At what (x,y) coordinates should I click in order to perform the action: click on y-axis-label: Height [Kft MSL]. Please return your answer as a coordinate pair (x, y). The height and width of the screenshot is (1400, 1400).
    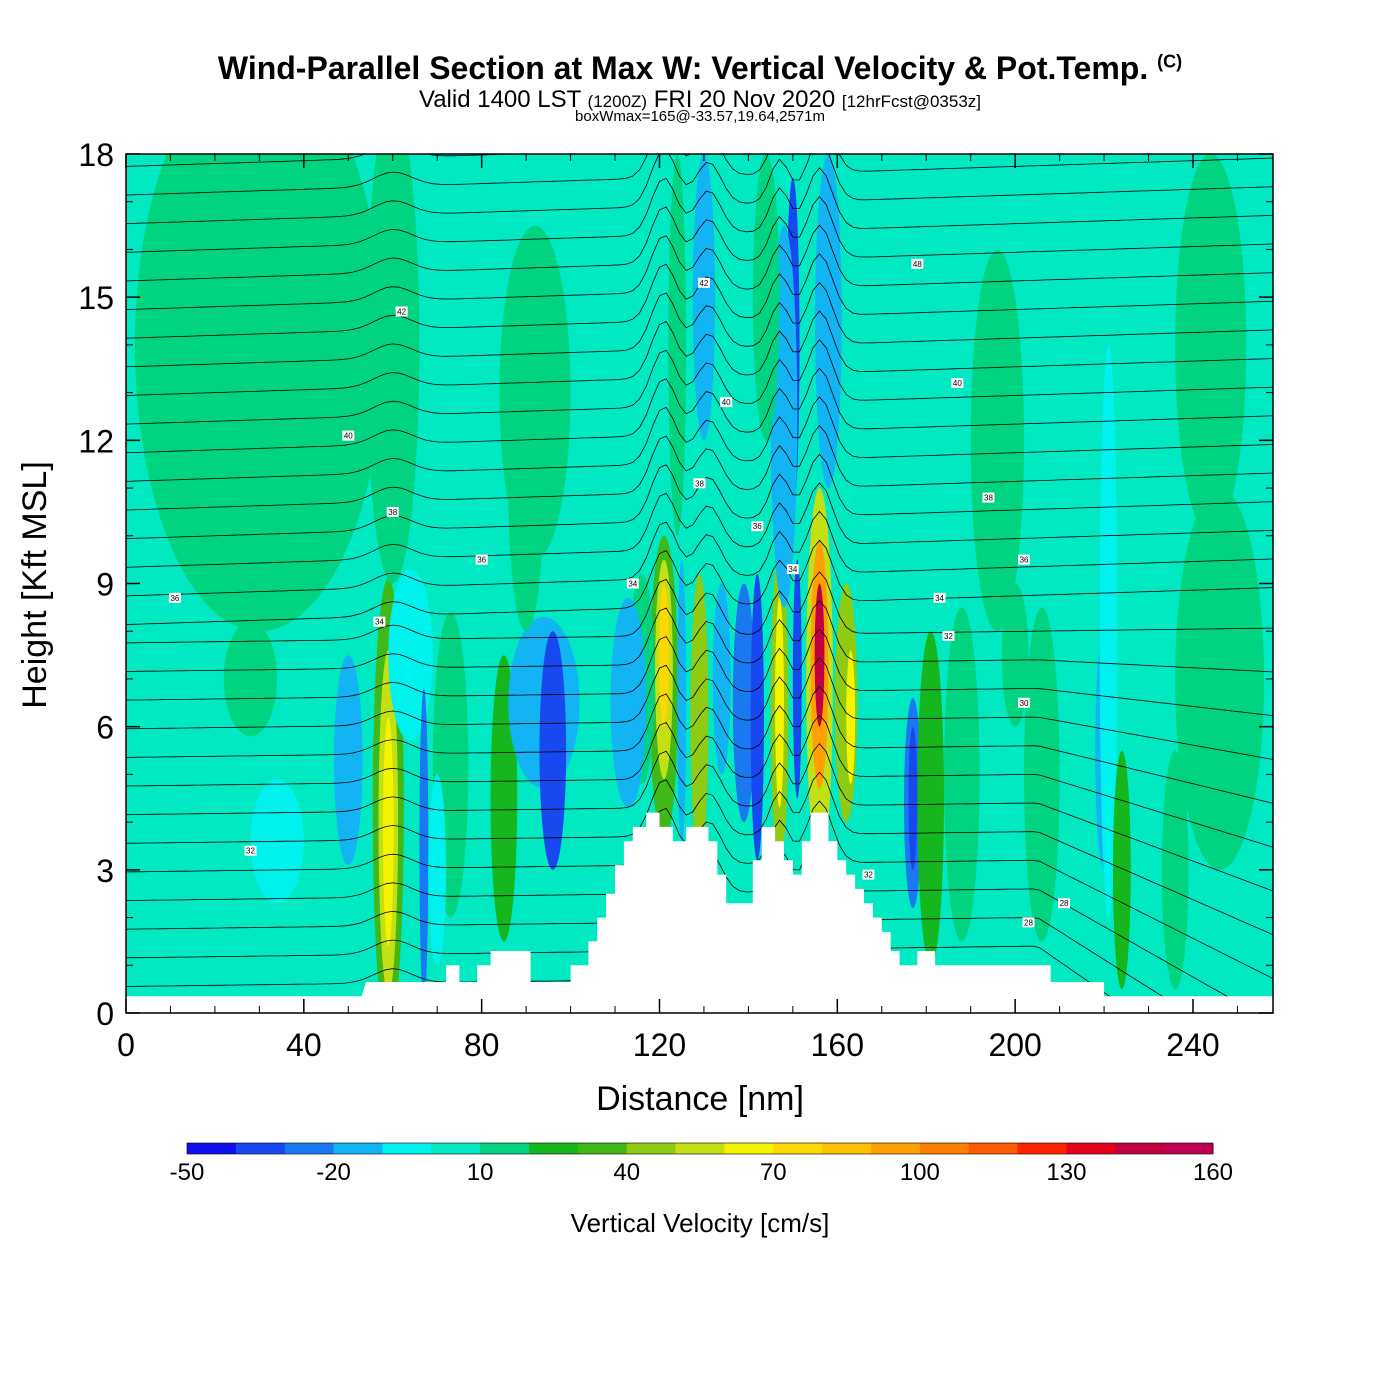
    Looking at the image, I should click on (35, 585).